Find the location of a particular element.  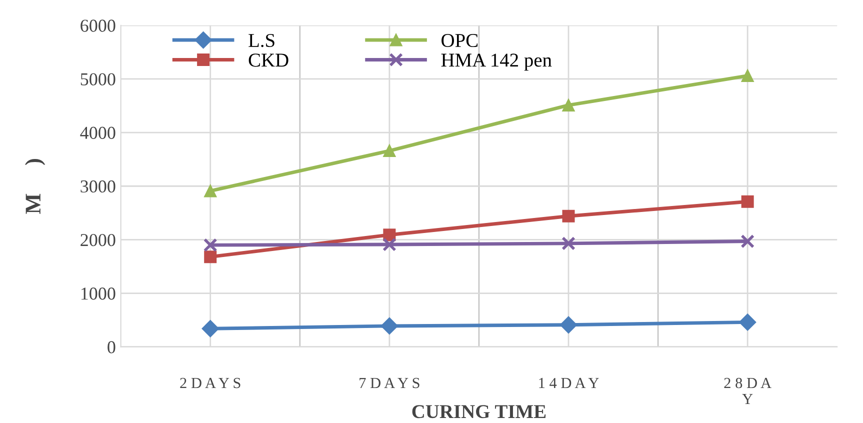

legend-label: HMA 142 pen is located at coordinates (496, 62).